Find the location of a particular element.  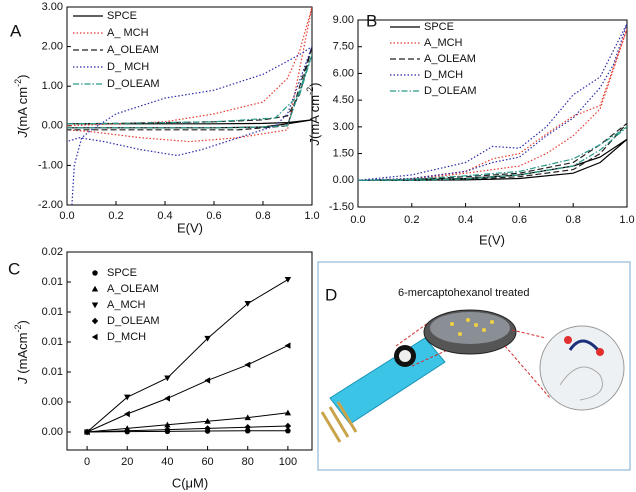

y-tick-label: 1.00 is located at coordinates (52, 86).